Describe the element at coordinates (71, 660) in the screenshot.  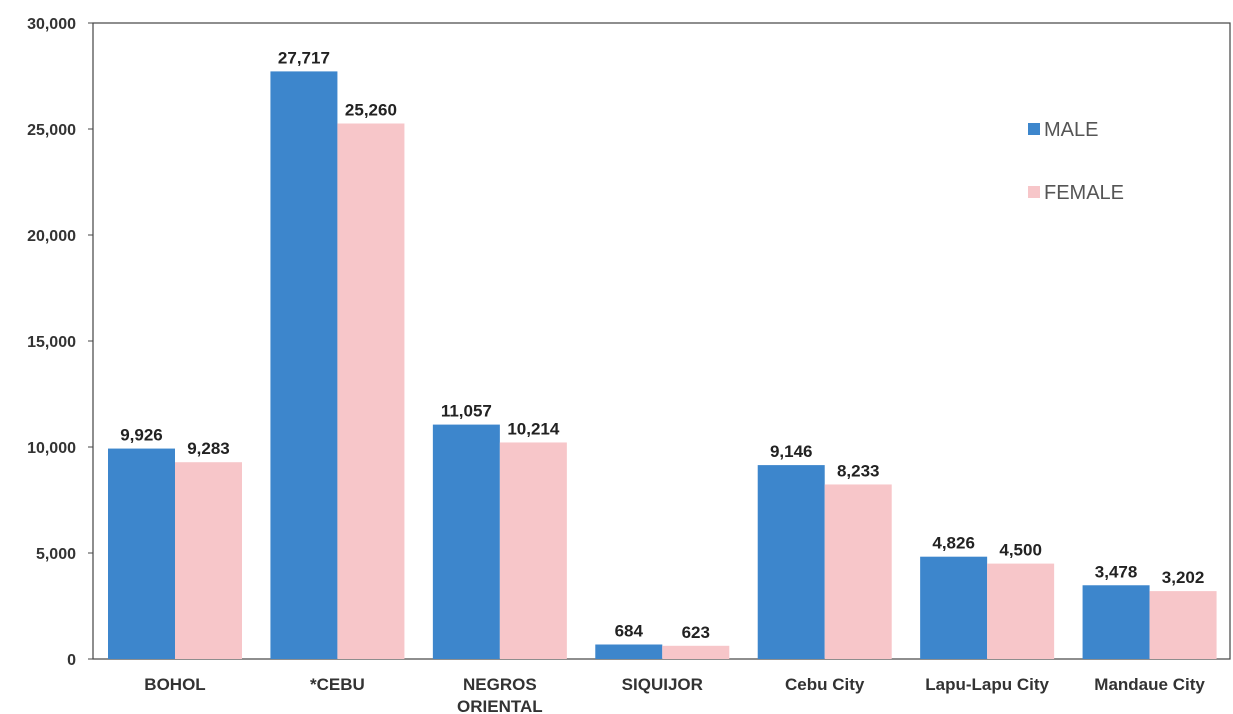
I see `y-tick-label: 0` at that location.